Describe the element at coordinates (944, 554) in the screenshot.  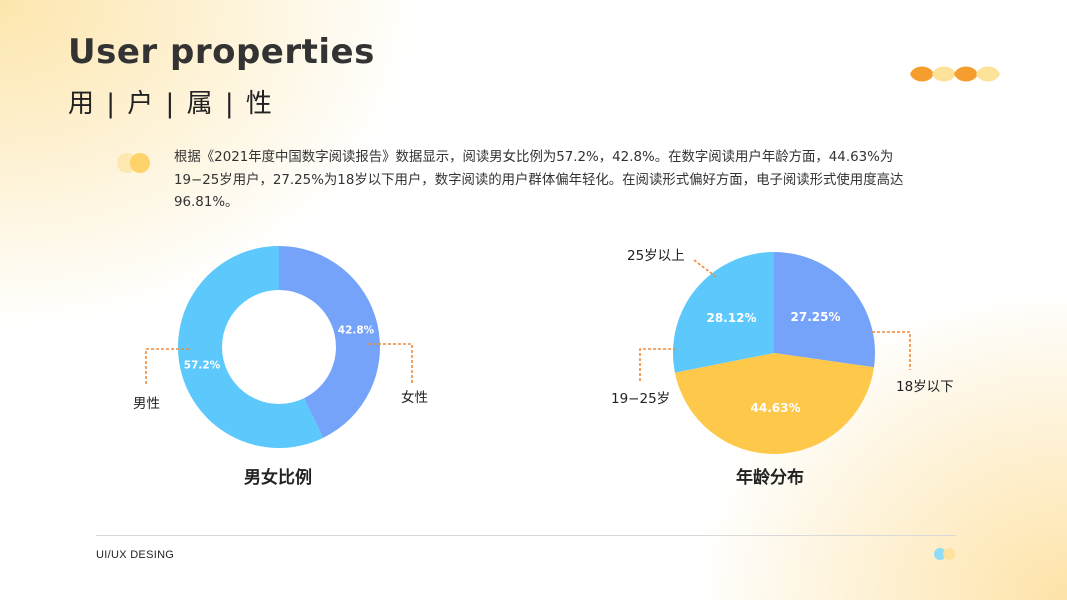
I see `footer-circles-icon` at that location.